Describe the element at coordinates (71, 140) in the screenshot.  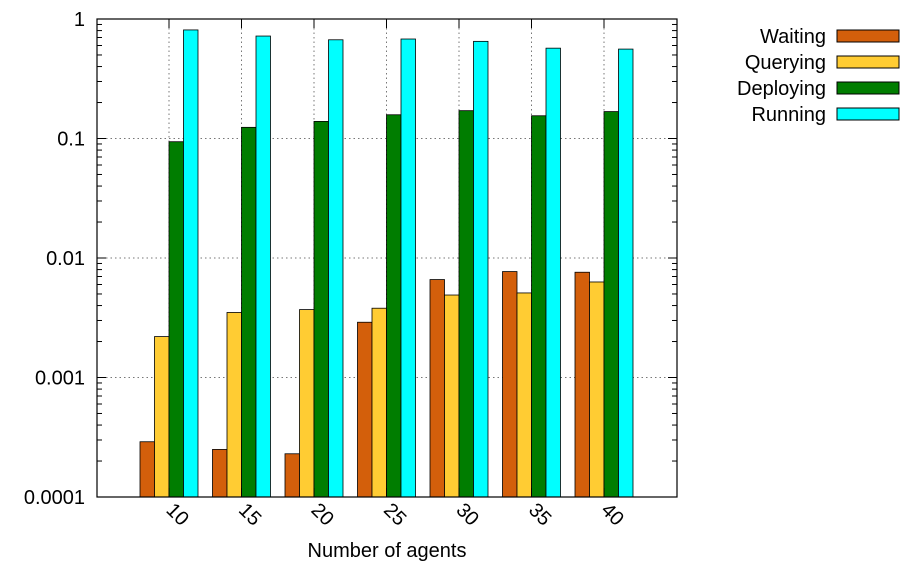
I see `y-tick-label: 0.1` at that location.